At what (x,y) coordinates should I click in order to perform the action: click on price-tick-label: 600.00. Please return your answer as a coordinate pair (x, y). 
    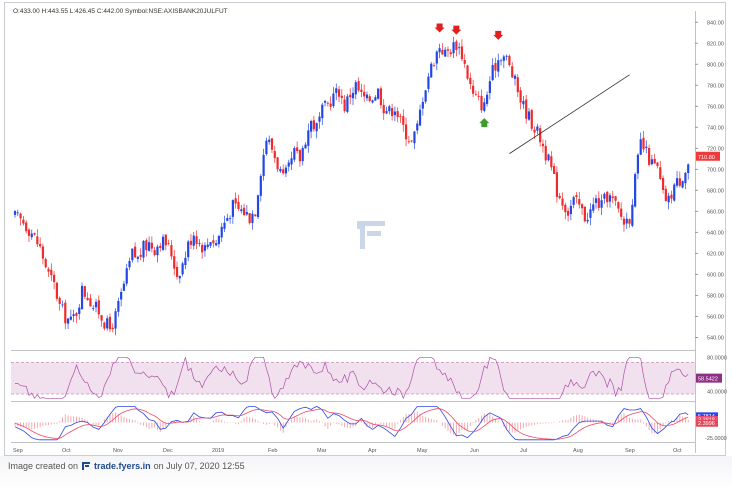
    Looking at the image, I should click on (715, 275).